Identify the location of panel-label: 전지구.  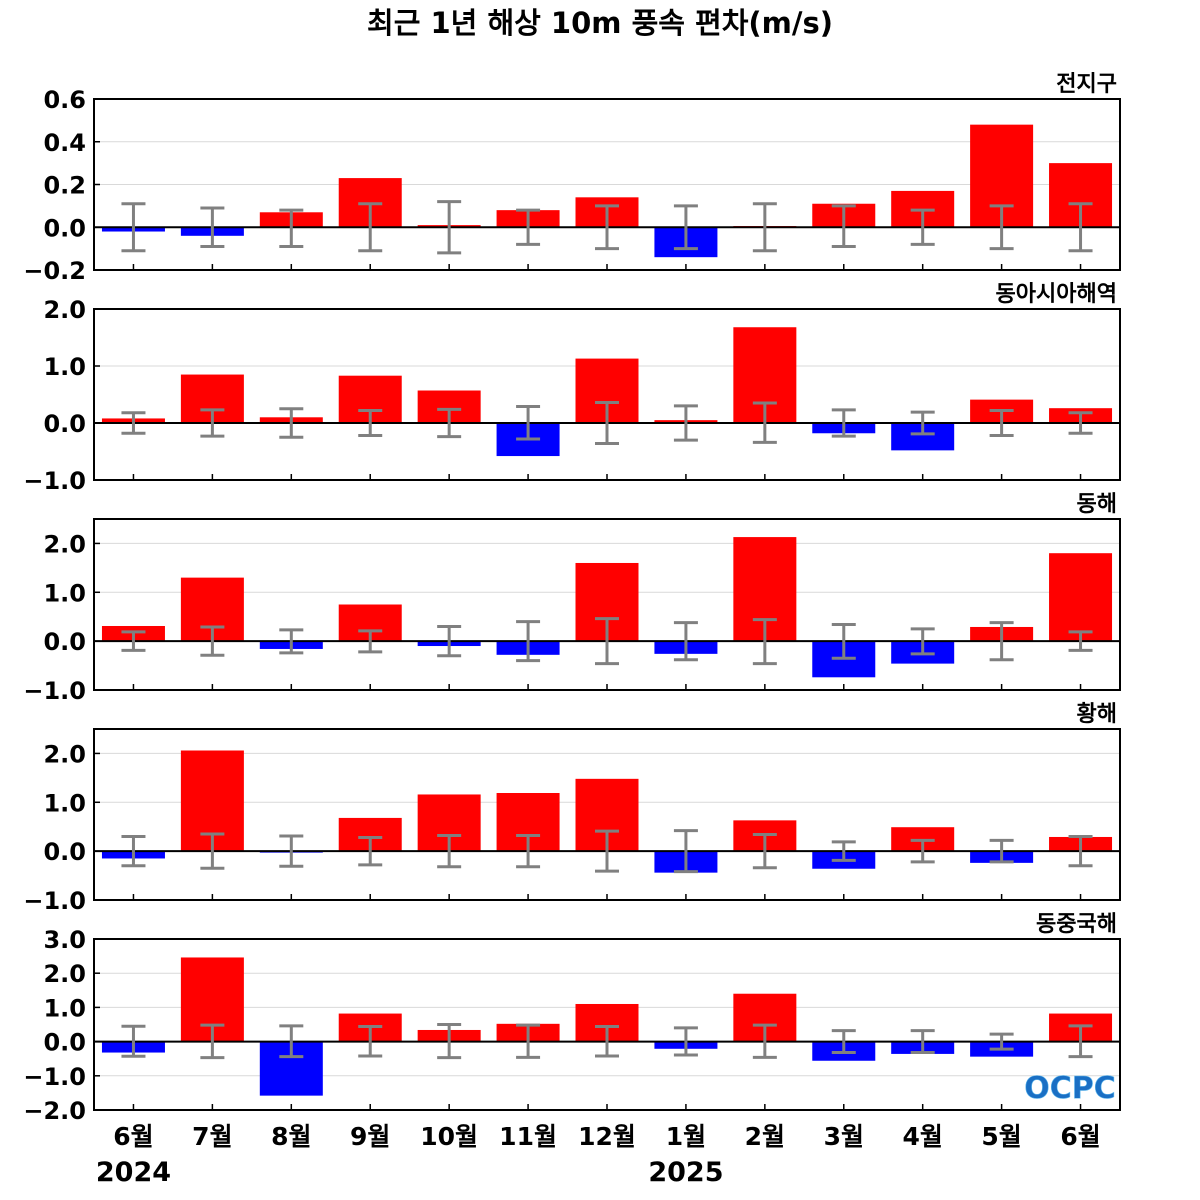
(1086, 84).